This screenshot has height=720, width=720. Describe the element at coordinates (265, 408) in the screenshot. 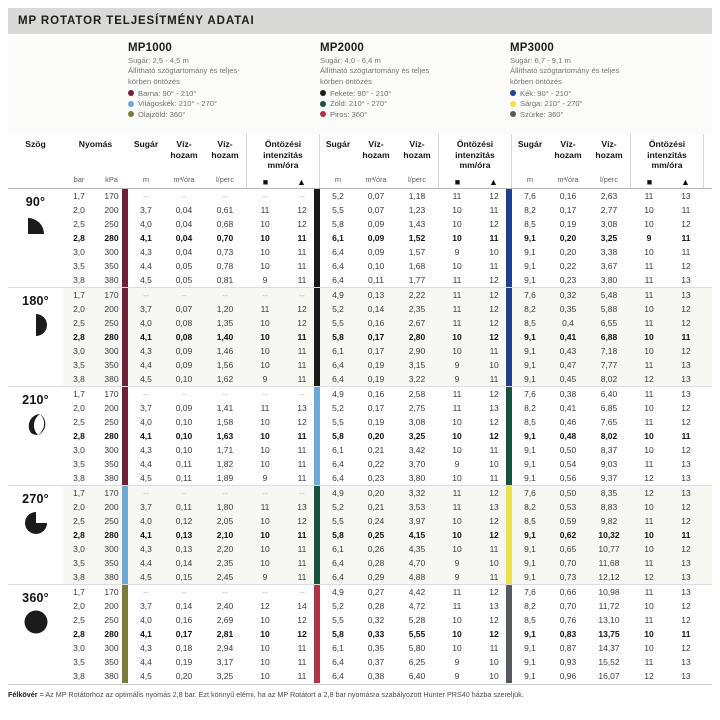

I see `cell-mp1000-c3: 11` at that location.